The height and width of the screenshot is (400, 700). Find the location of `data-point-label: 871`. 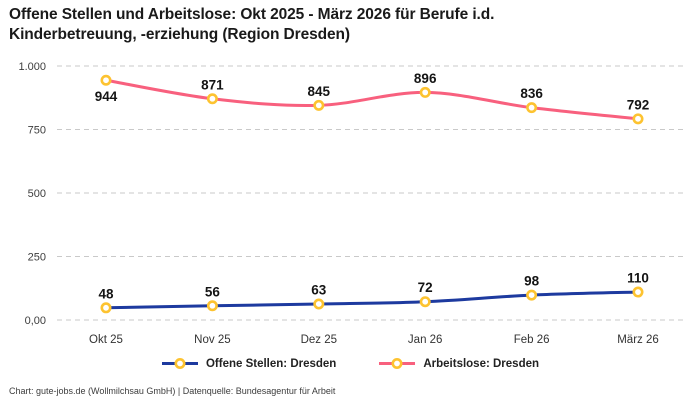

data-point-label: 871 is located at coordinates (212, 84).